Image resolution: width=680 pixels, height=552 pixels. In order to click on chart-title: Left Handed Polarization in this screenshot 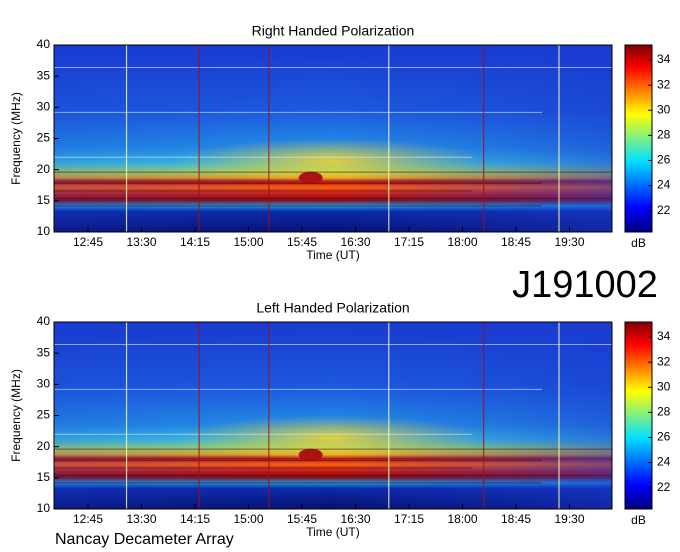, I will do `click(332, 308)`.